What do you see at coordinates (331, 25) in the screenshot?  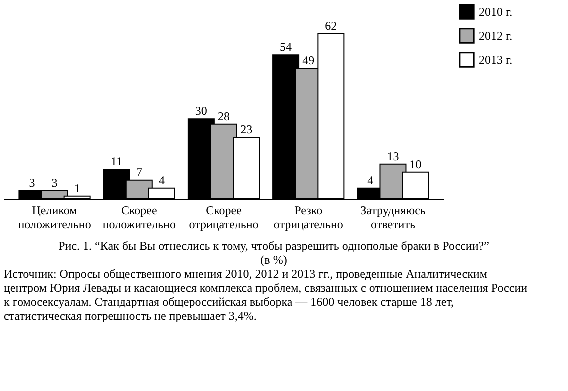 I see `data-label: 62` at bounding box center [331, 25].